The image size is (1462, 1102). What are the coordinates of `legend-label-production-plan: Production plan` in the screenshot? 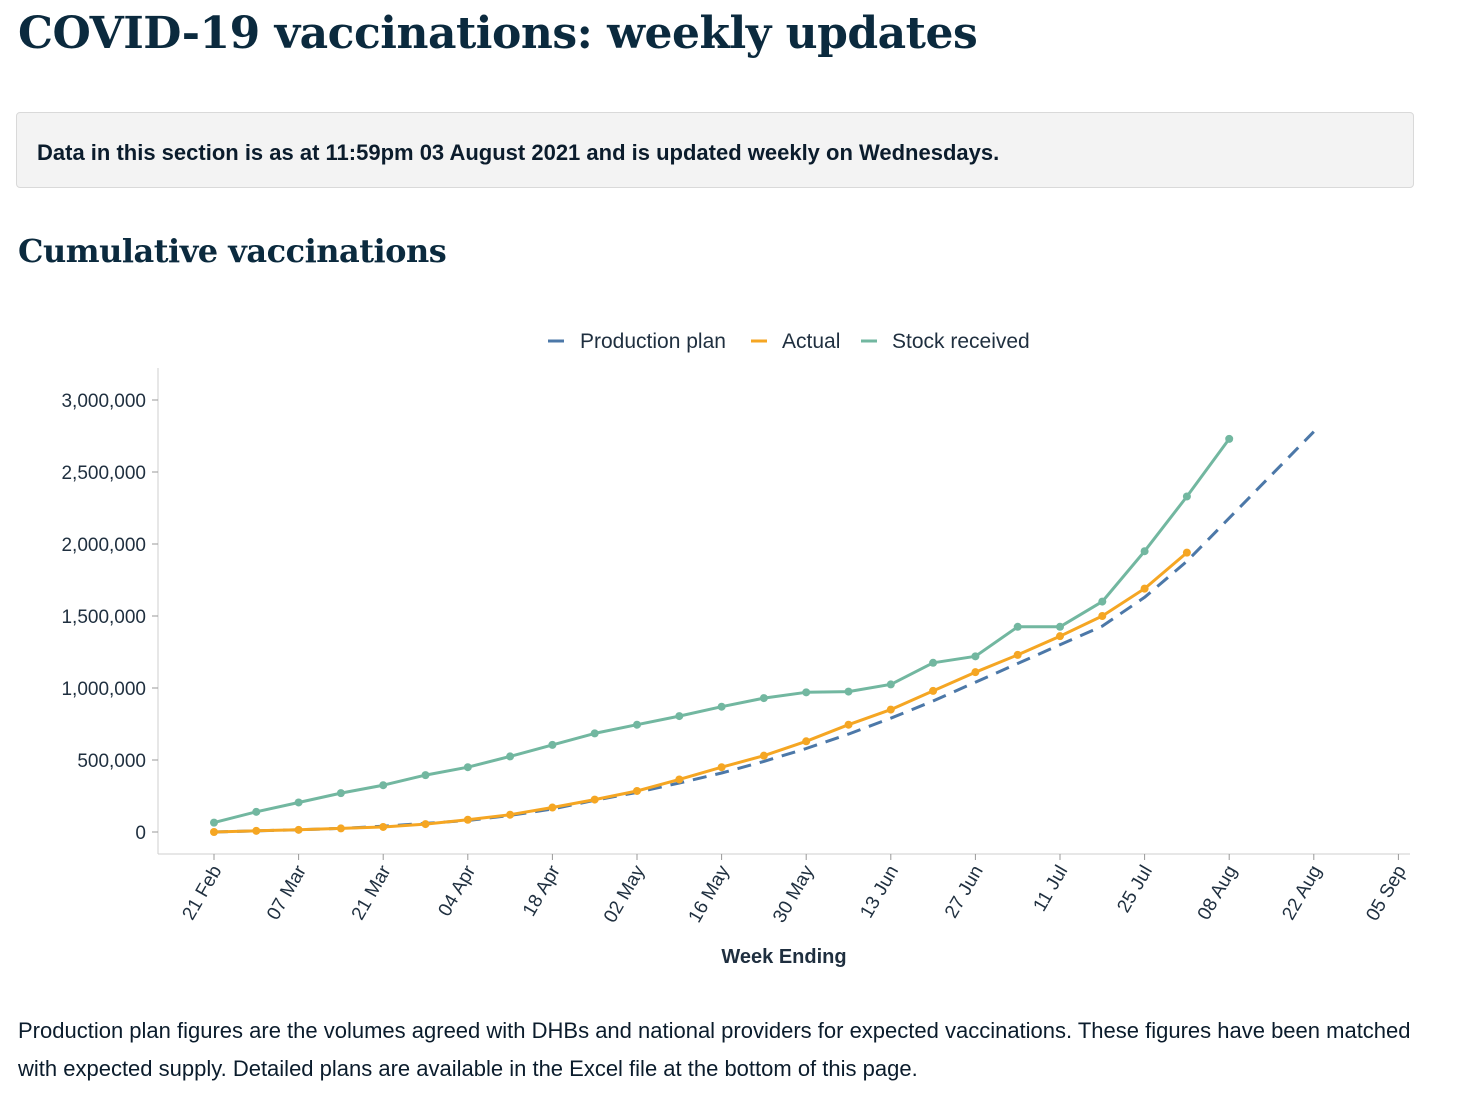 It's located at (653, 341).